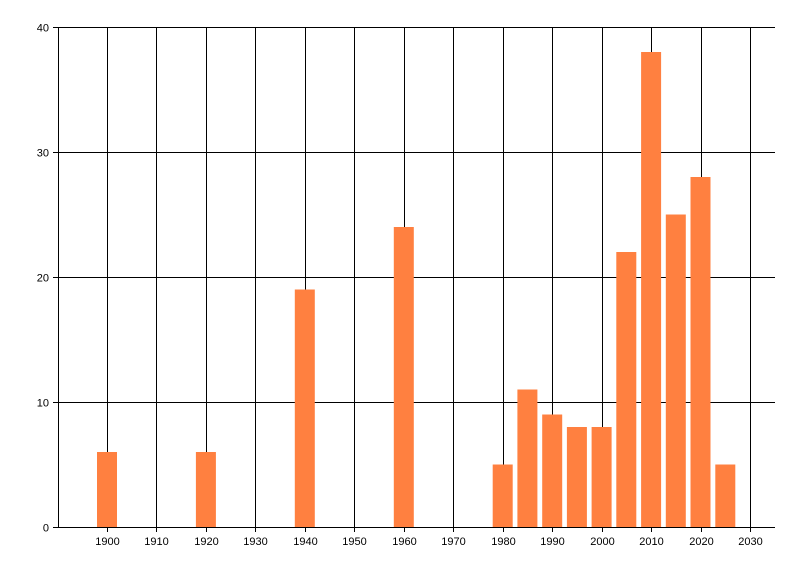  Describe the element at coordinates (552, 542) in the screenshot. I see `x-tick-label-1990: 1990` at that location.